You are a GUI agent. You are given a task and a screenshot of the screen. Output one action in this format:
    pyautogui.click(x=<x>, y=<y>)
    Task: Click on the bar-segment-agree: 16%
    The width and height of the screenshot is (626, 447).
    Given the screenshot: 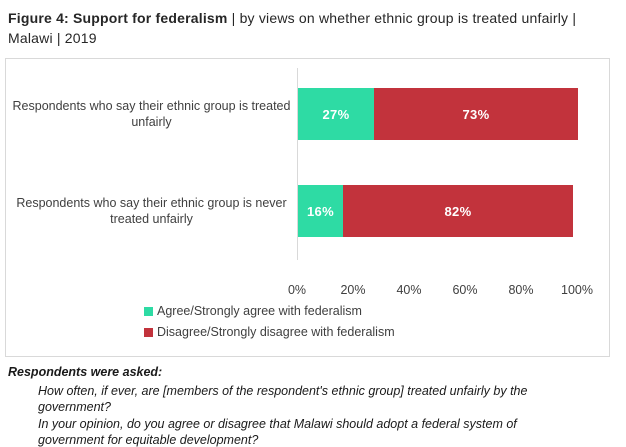 What is the action you would take?
    pyautogui.click(x=320, y=211)
    